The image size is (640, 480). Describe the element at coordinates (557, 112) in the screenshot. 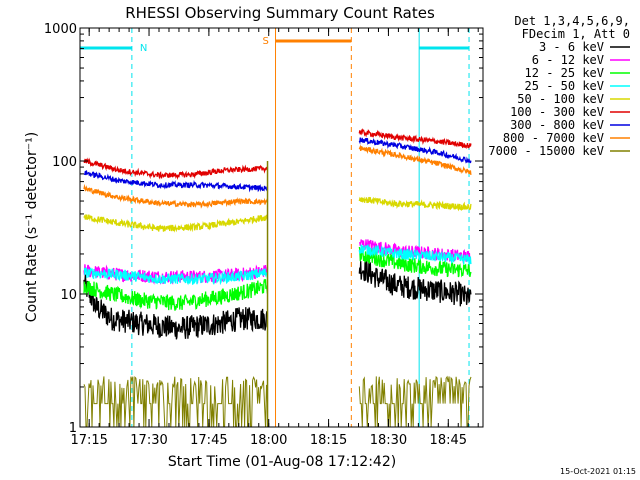

I see `legend-label-100-300-kev: 100 - 300 keV` at that location.